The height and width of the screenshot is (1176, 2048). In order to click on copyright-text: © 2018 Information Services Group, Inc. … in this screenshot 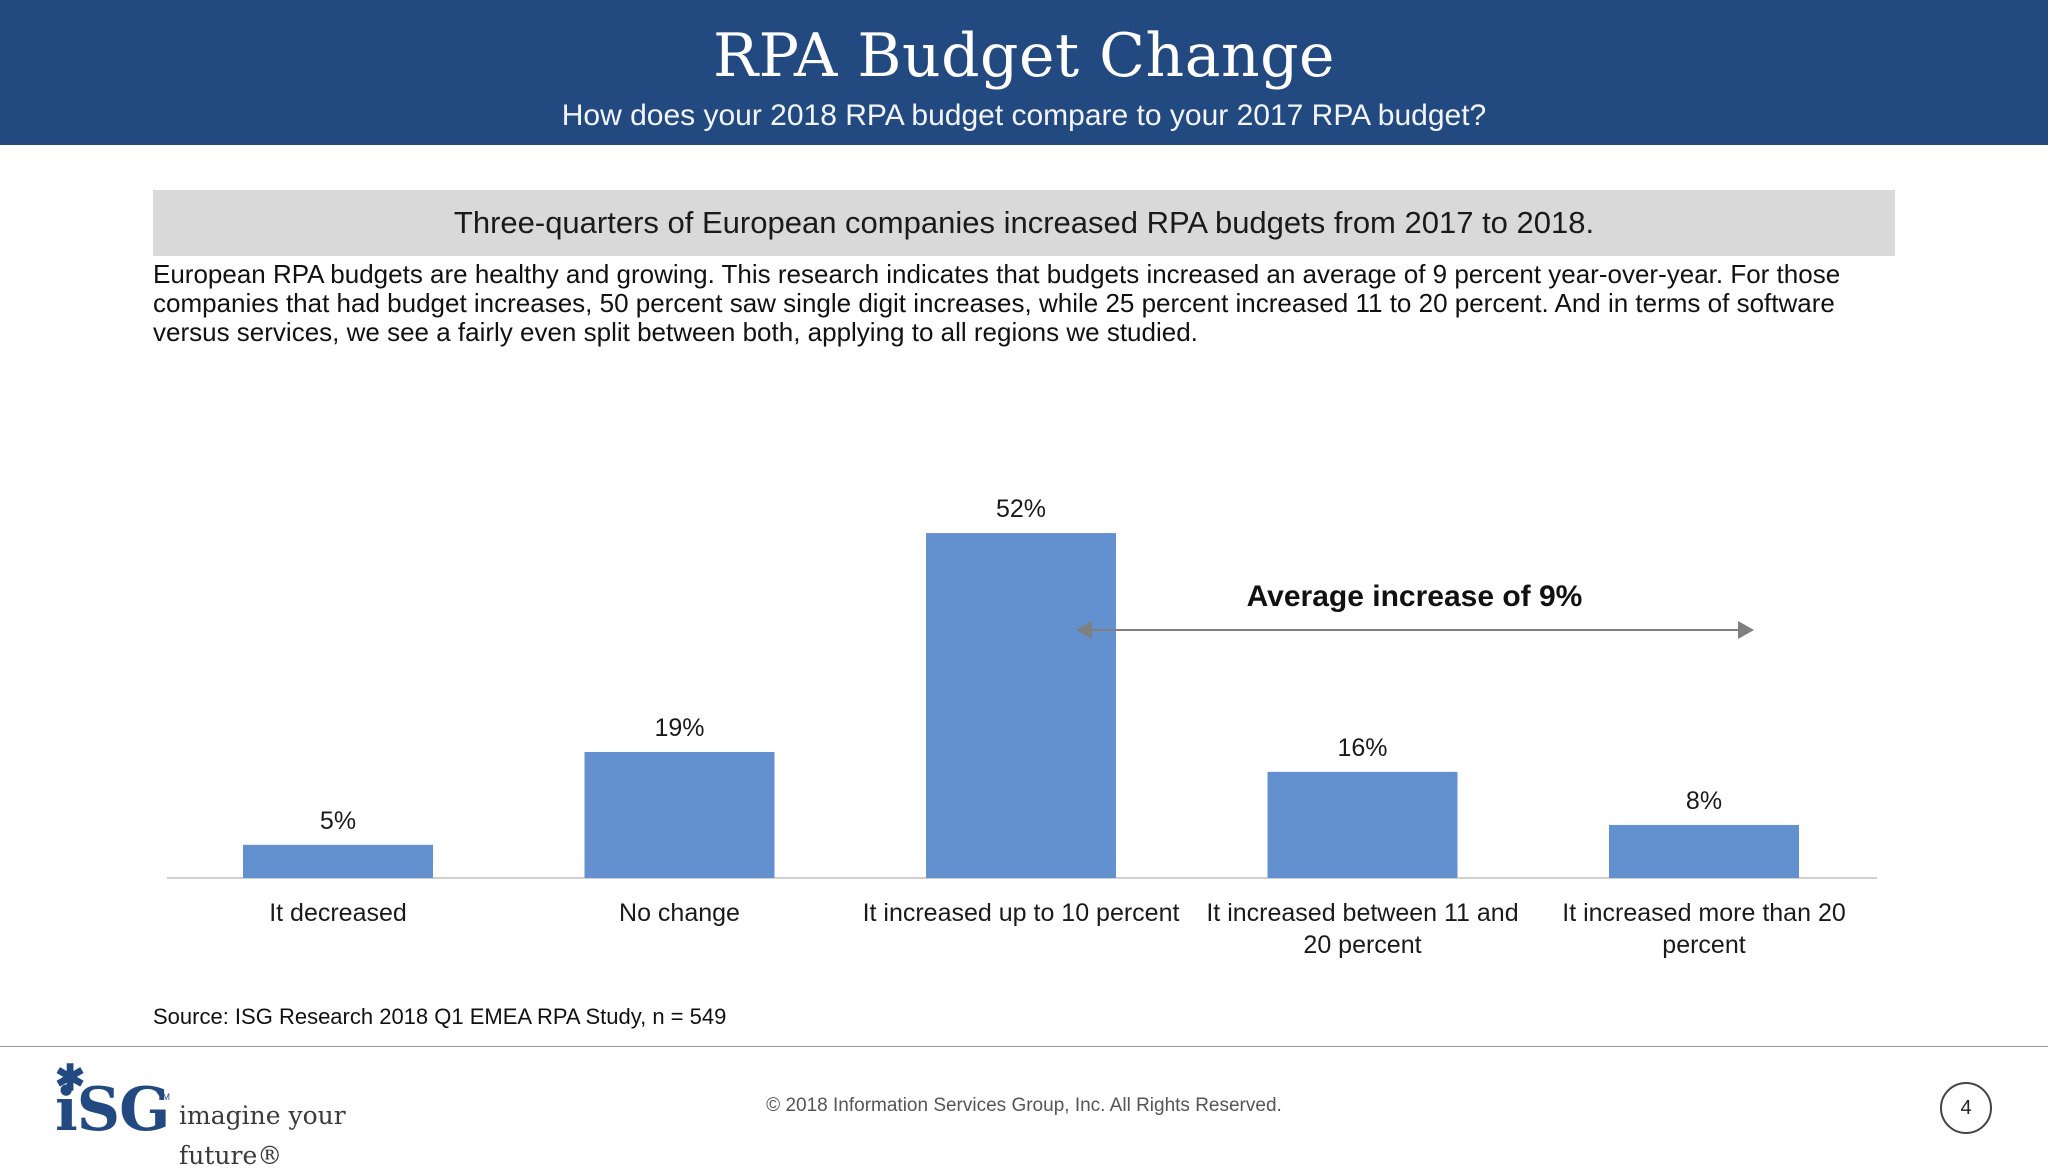, I will do `click(1024, 1105)`.